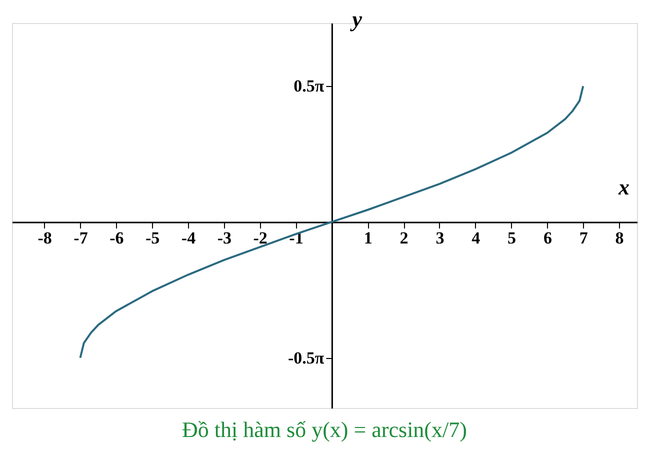 The height and width of the screenshot is (470, 657). What do you see at coordinates (117, 238) in the screenshot?
I see `x-tick-label: -6` at bounding box center [117, 238].